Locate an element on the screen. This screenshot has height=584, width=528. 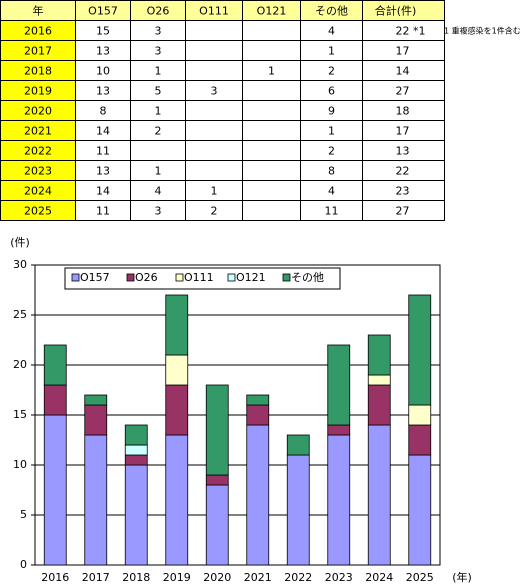
table-text: 5 is located at coordinates (158, 91).